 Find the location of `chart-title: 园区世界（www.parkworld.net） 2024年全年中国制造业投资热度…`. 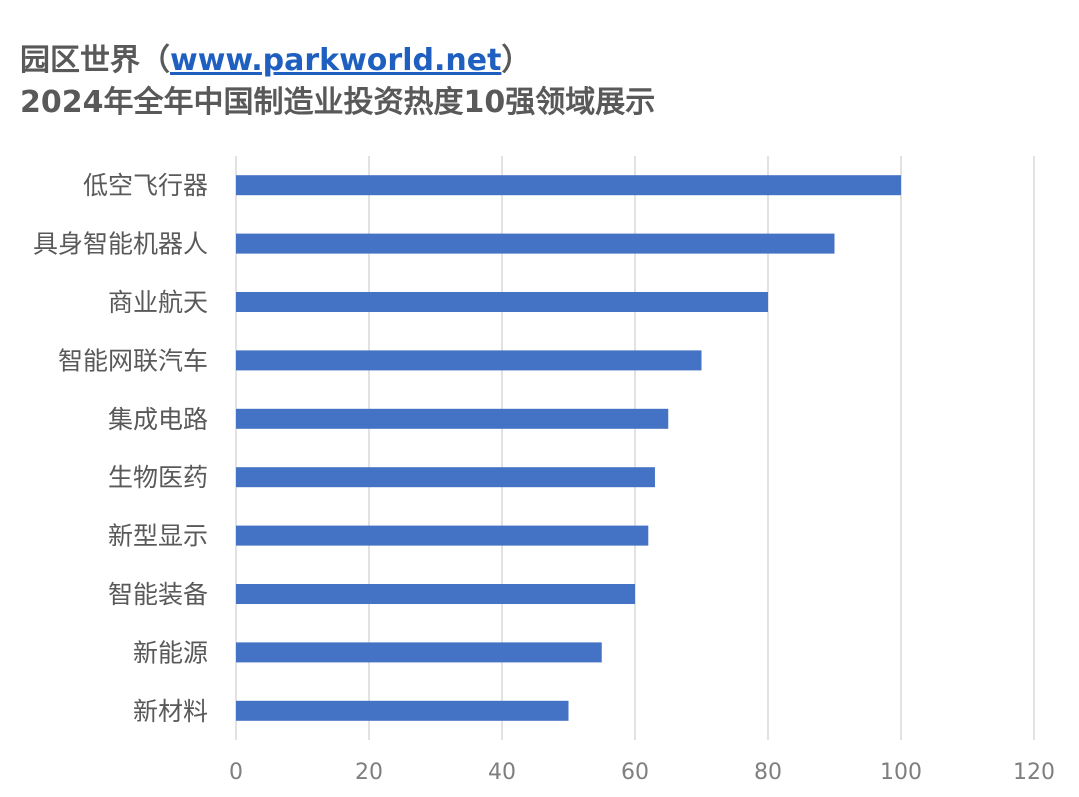

chart-title: 园区世界（www.parkworld.net） 2024年全年中国制造业投资热度… is located at coordinates (337, 82).